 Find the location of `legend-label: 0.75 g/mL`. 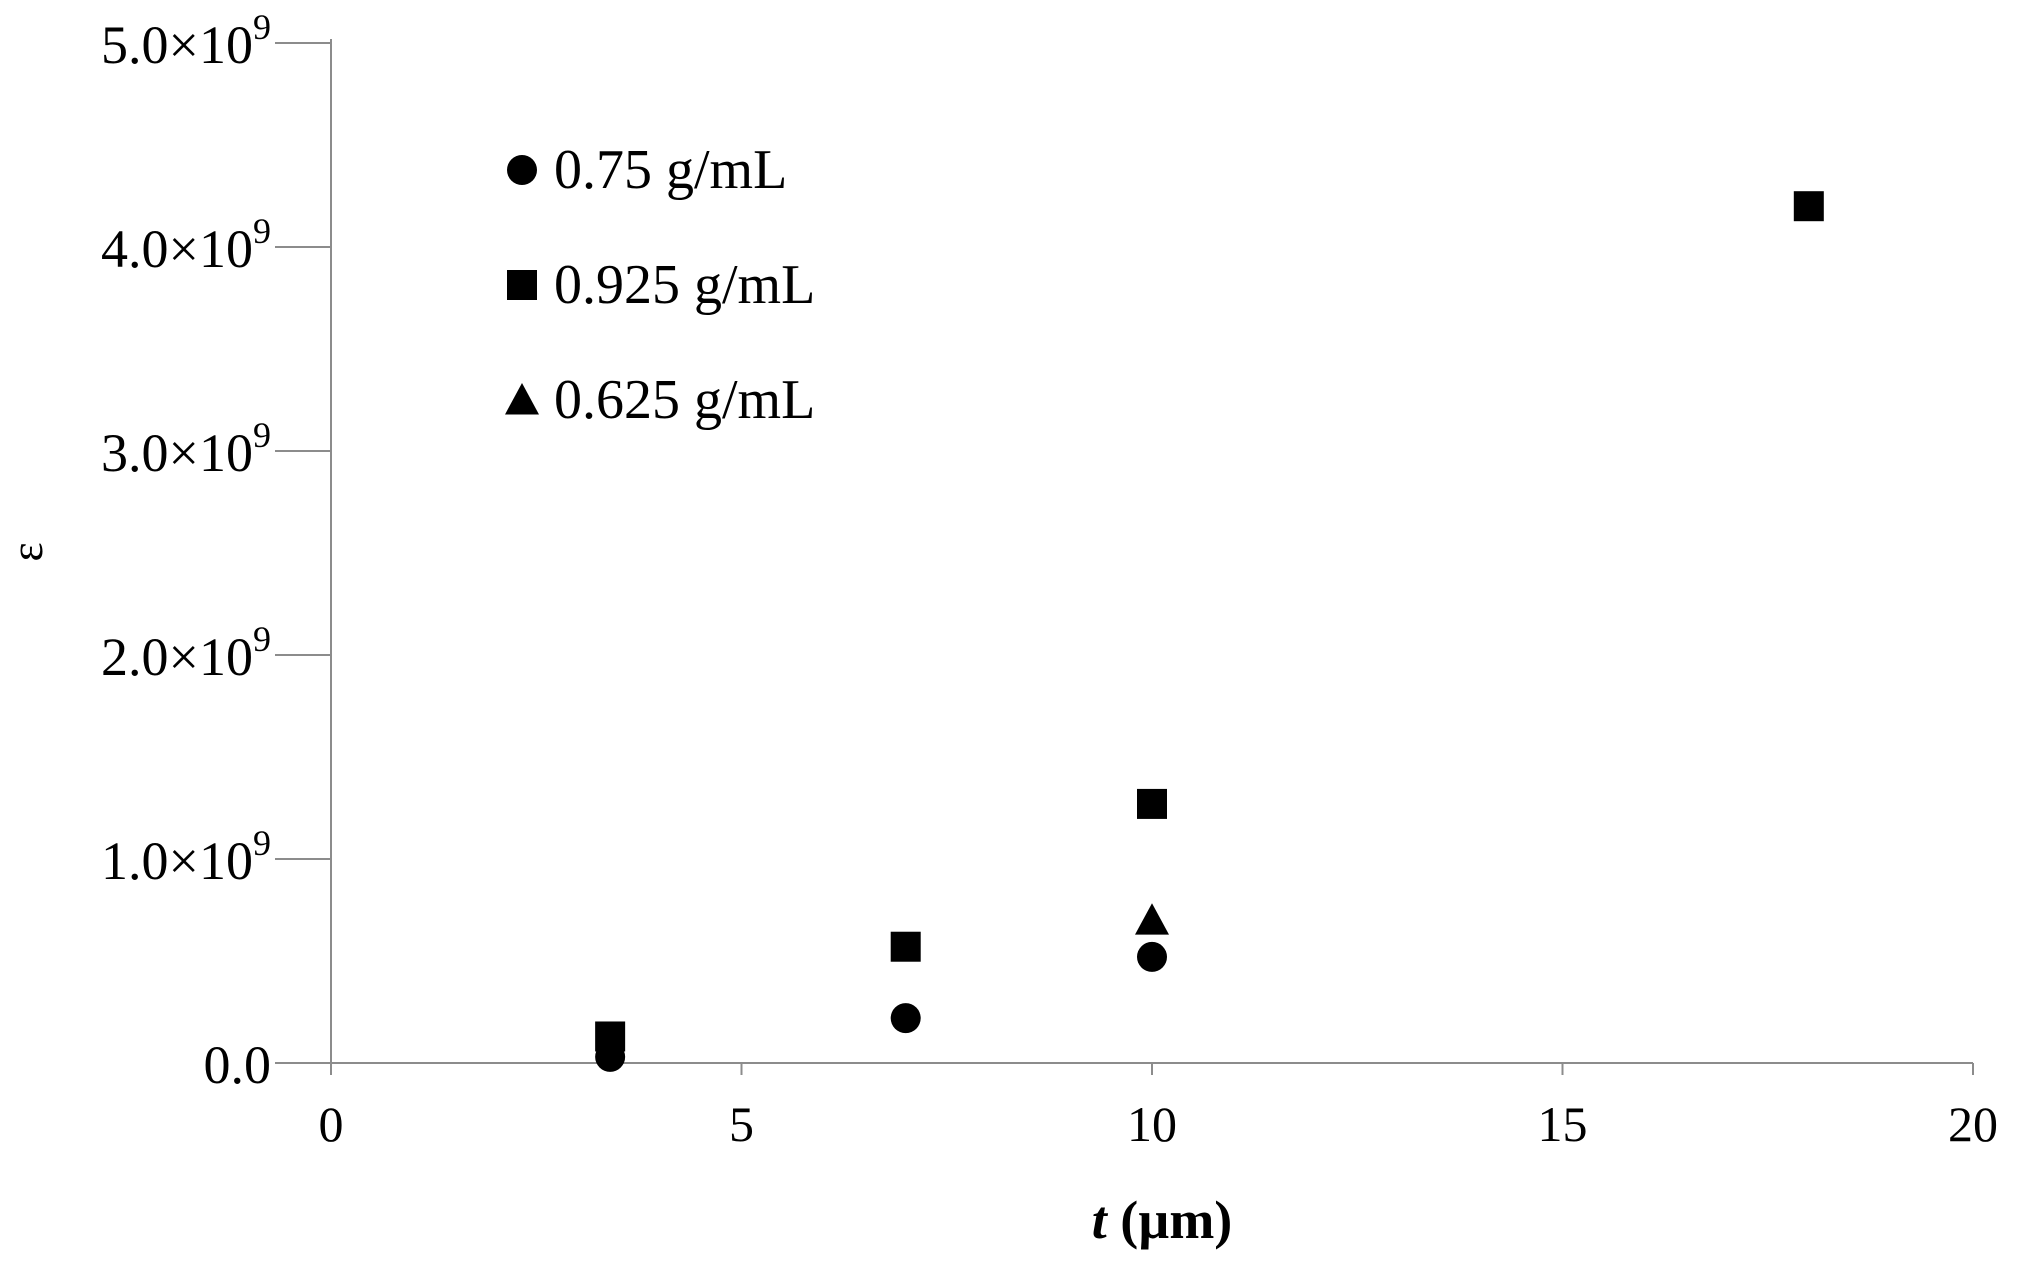

legend-label: 0.75 g/mL is located at coordinates (670, 170).